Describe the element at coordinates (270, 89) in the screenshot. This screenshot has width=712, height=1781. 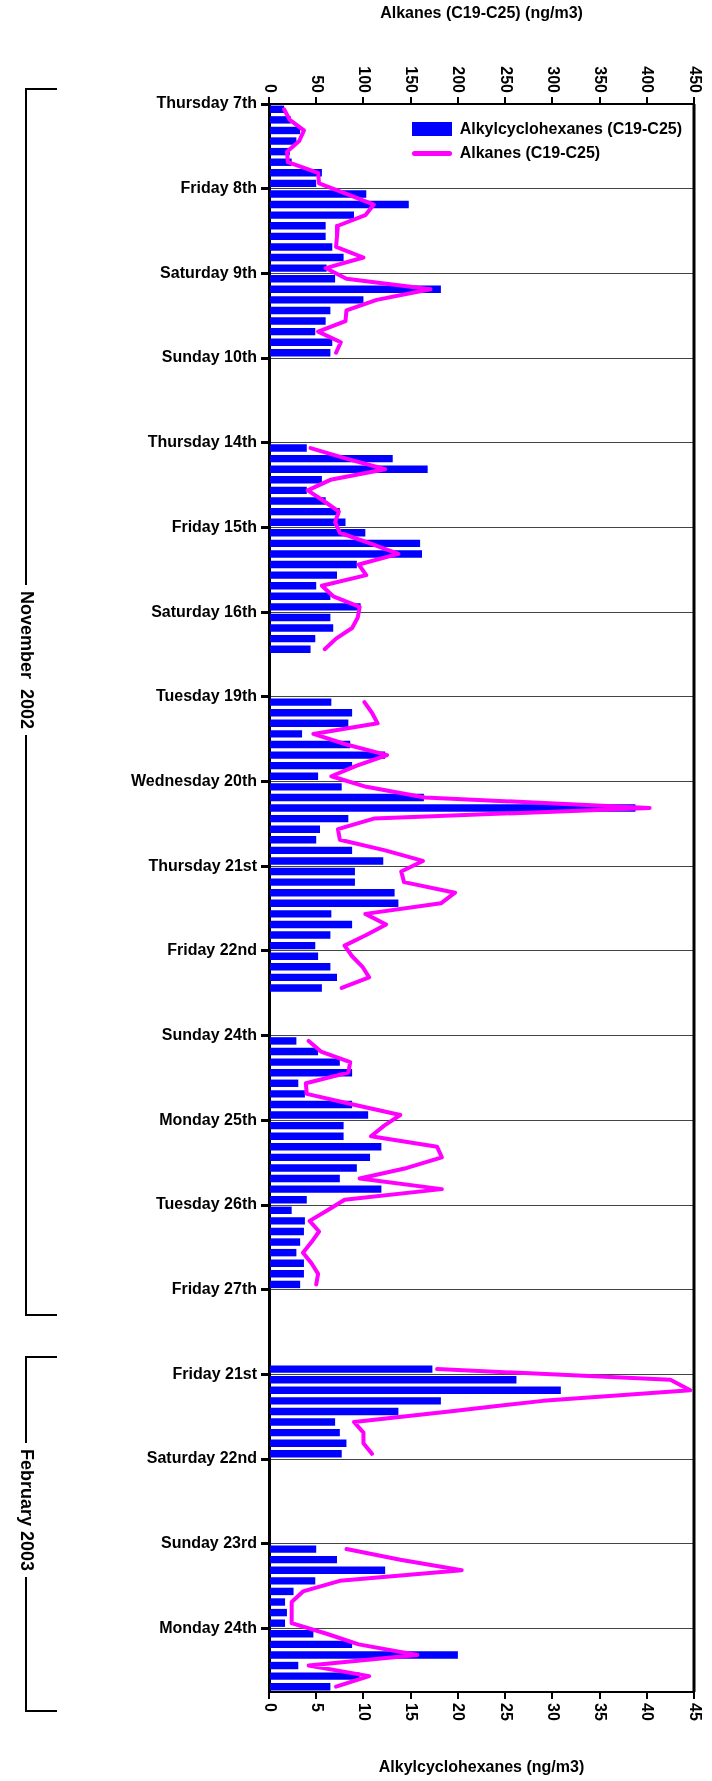
I see `x2-tick-label: 0` at that location.